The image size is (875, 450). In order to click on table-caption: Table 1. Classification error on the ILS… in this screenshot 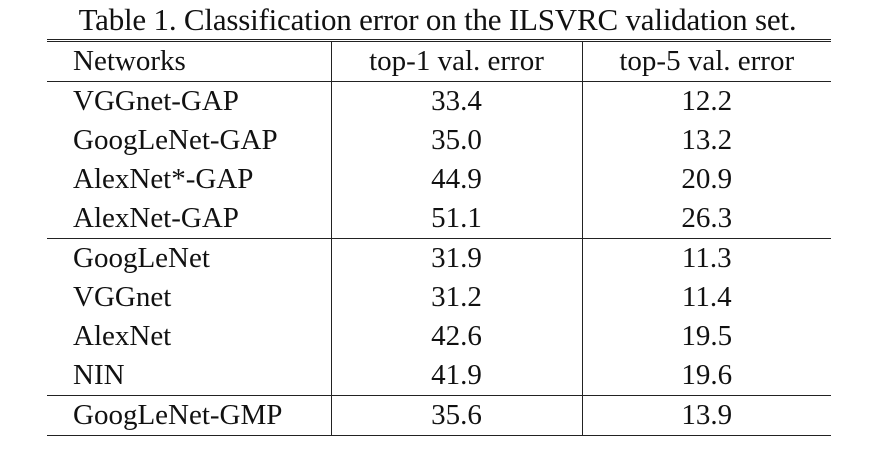, I will do `click(437, 19)`.